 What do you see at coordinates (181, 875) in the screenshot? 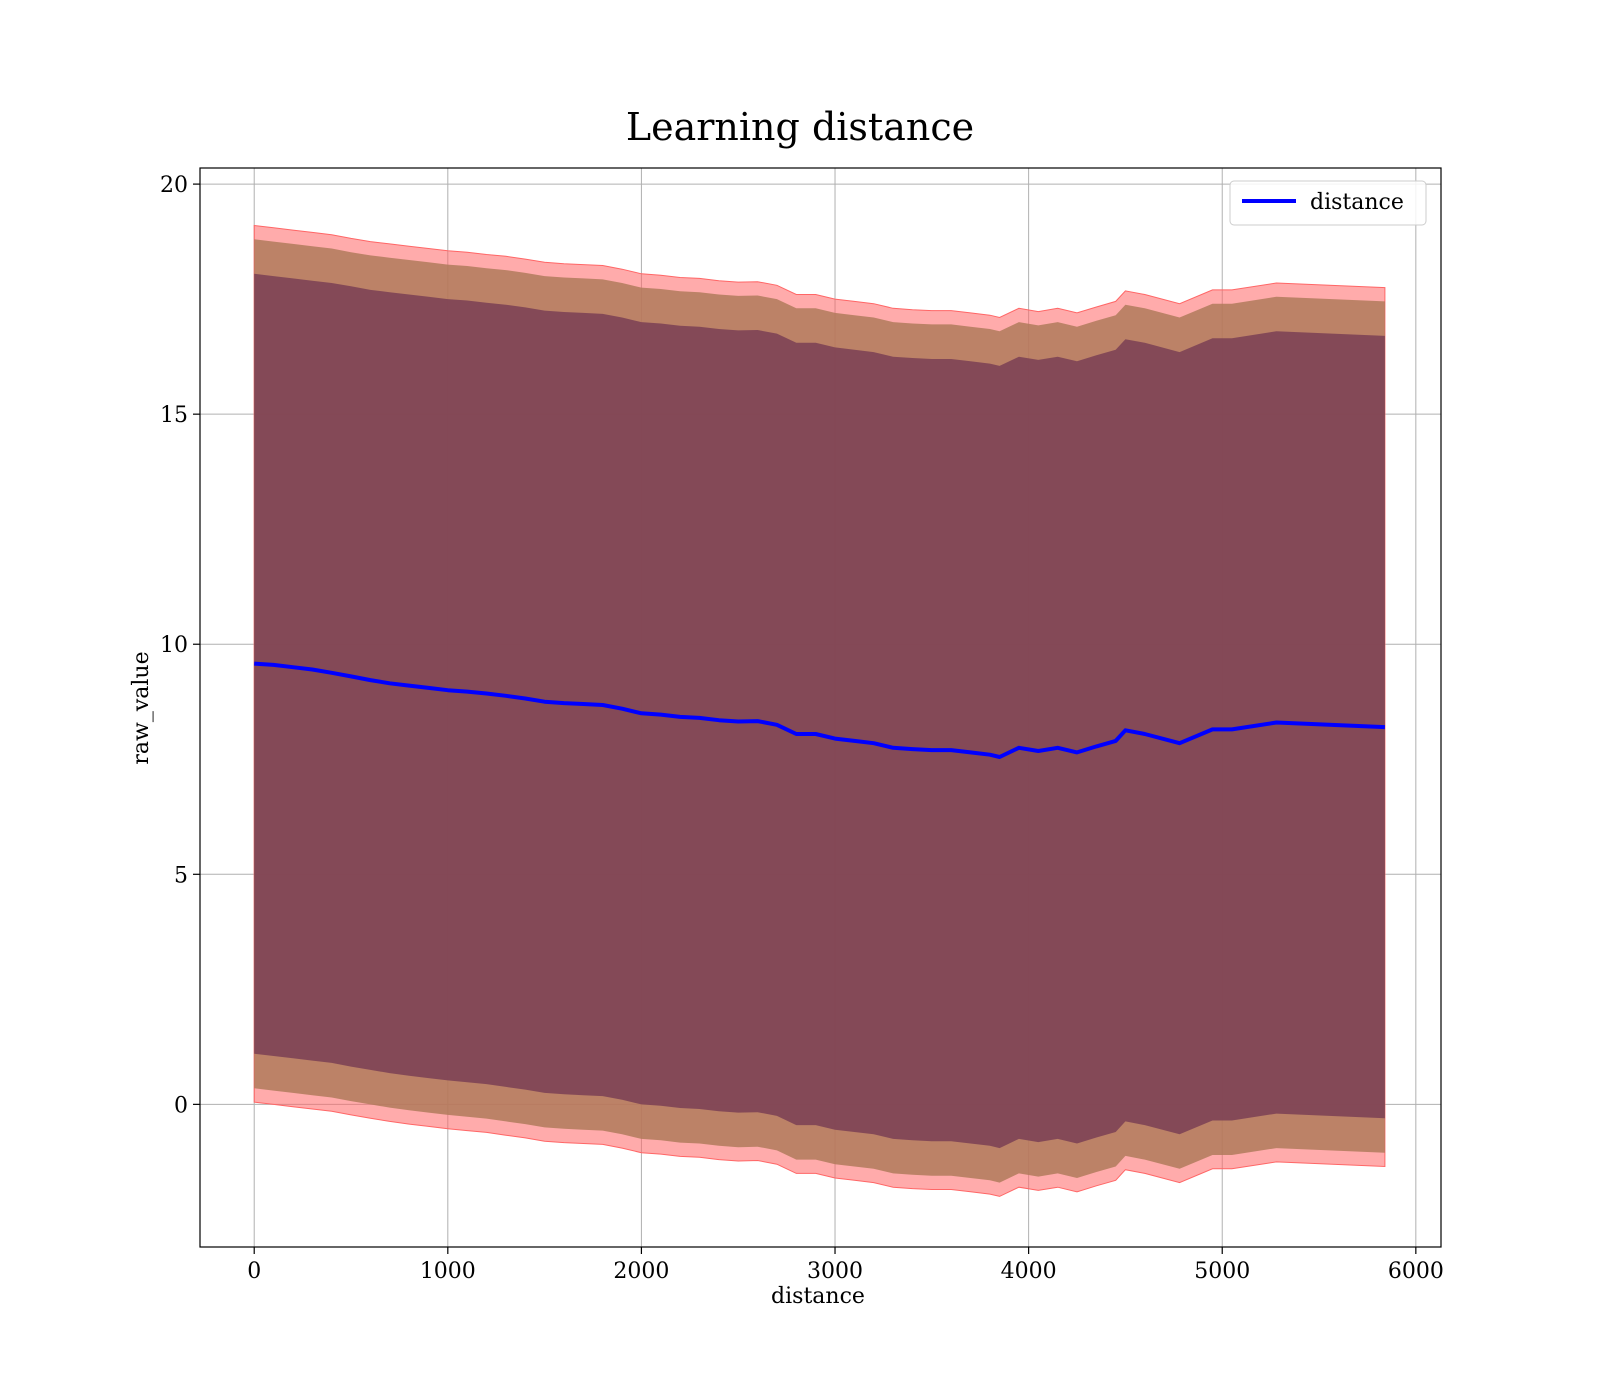
I see `y-tick-label: 5` at bounding box center [181, 875].